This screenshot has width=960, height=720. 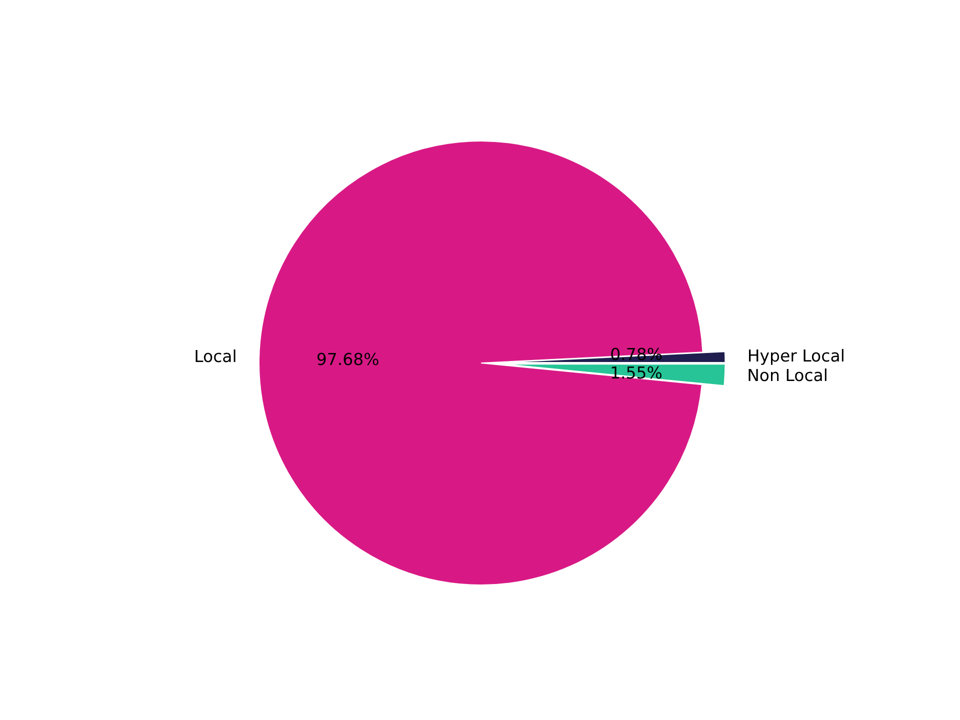 What do you see at coordinates (787, 375) in the screenshot?
I see `slice-label: Non Local` at bounding box center [787, 375].